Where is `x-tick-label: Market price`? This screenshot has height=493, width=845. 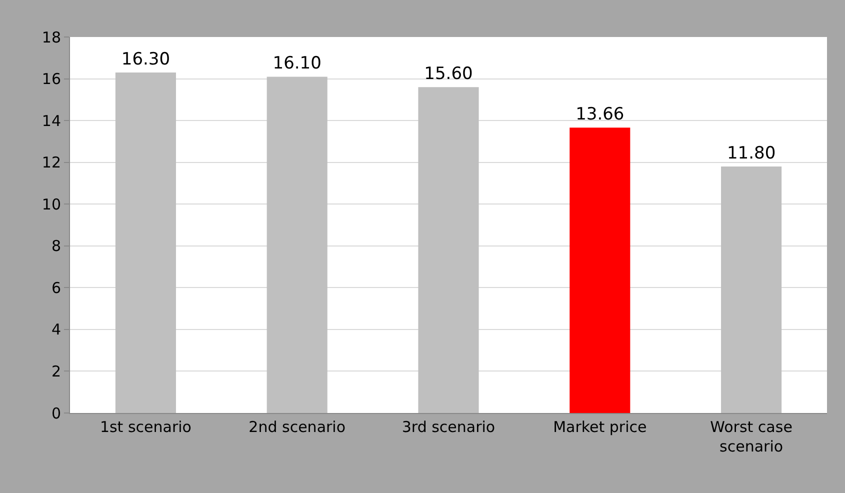
x-tick-label: Market price is located at coordinates (600, 427).